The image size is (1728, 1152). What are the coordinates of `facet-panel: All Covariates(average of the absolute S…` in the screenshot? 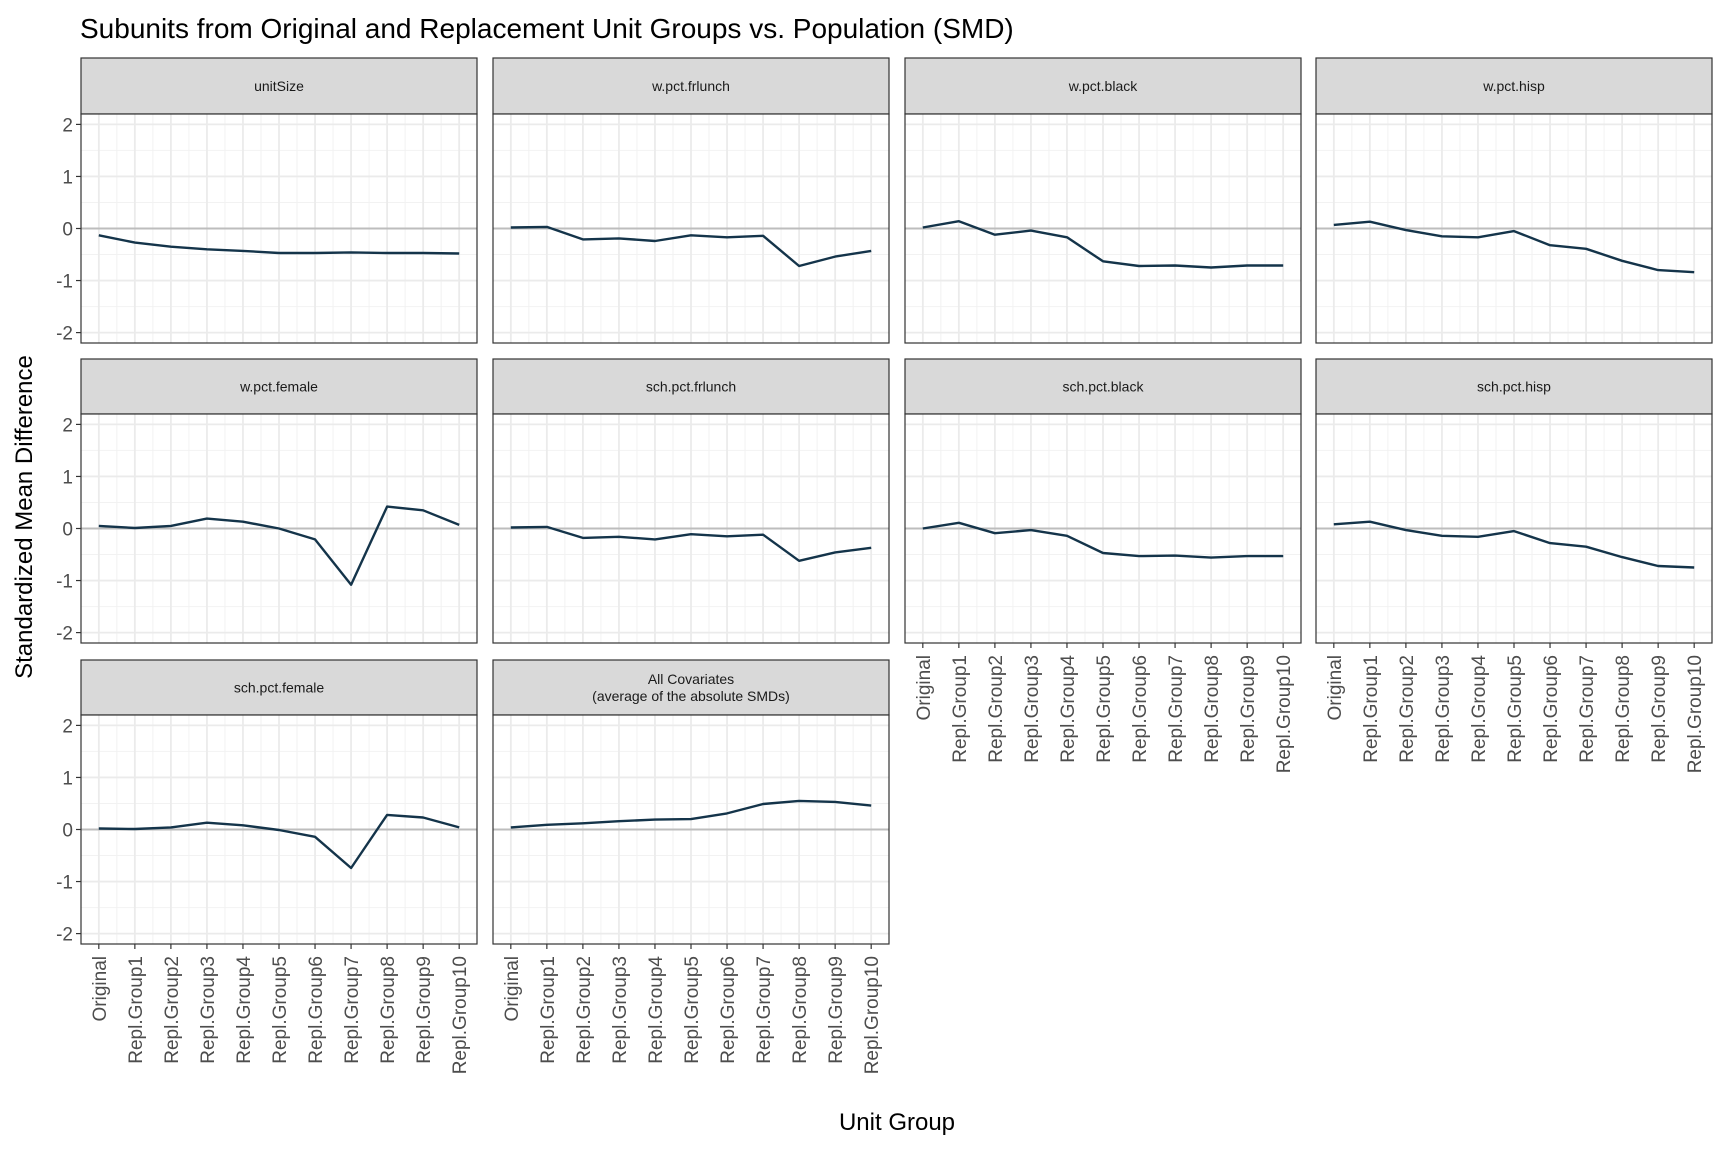 It's located at (691, 866).